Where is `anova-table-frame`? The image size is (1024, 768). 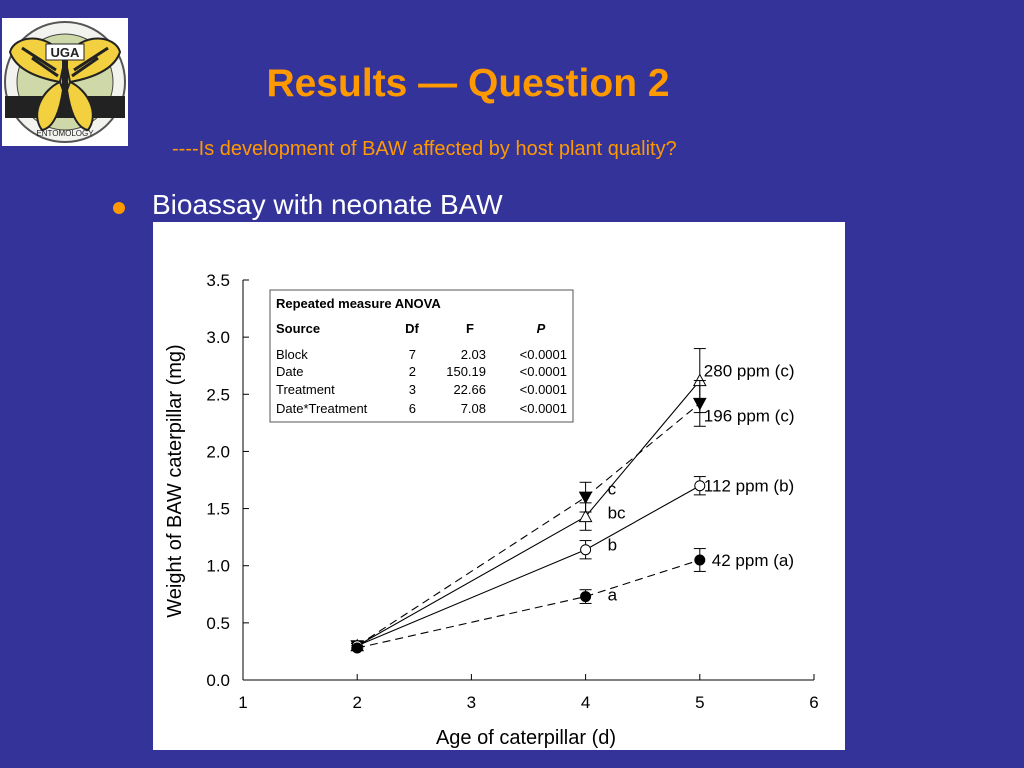 anova-table-frame is located at coordinates (421, 356).